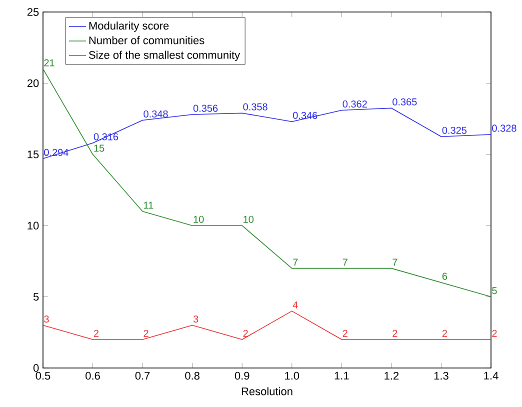 Image resolution: width=522 pixels, height=407 pixels. I want to click on data-label: 4, so click(295, 304).